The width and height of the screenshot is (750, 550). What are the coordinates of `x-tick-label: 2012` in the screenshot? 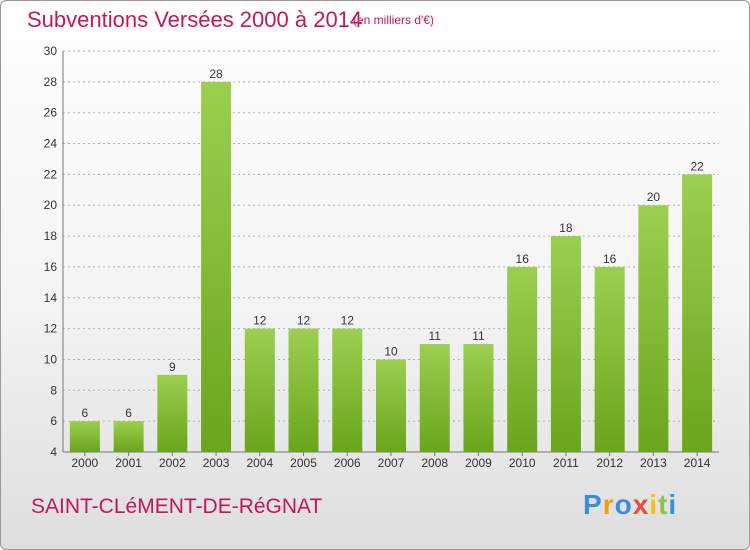 It's located at (609, 463).